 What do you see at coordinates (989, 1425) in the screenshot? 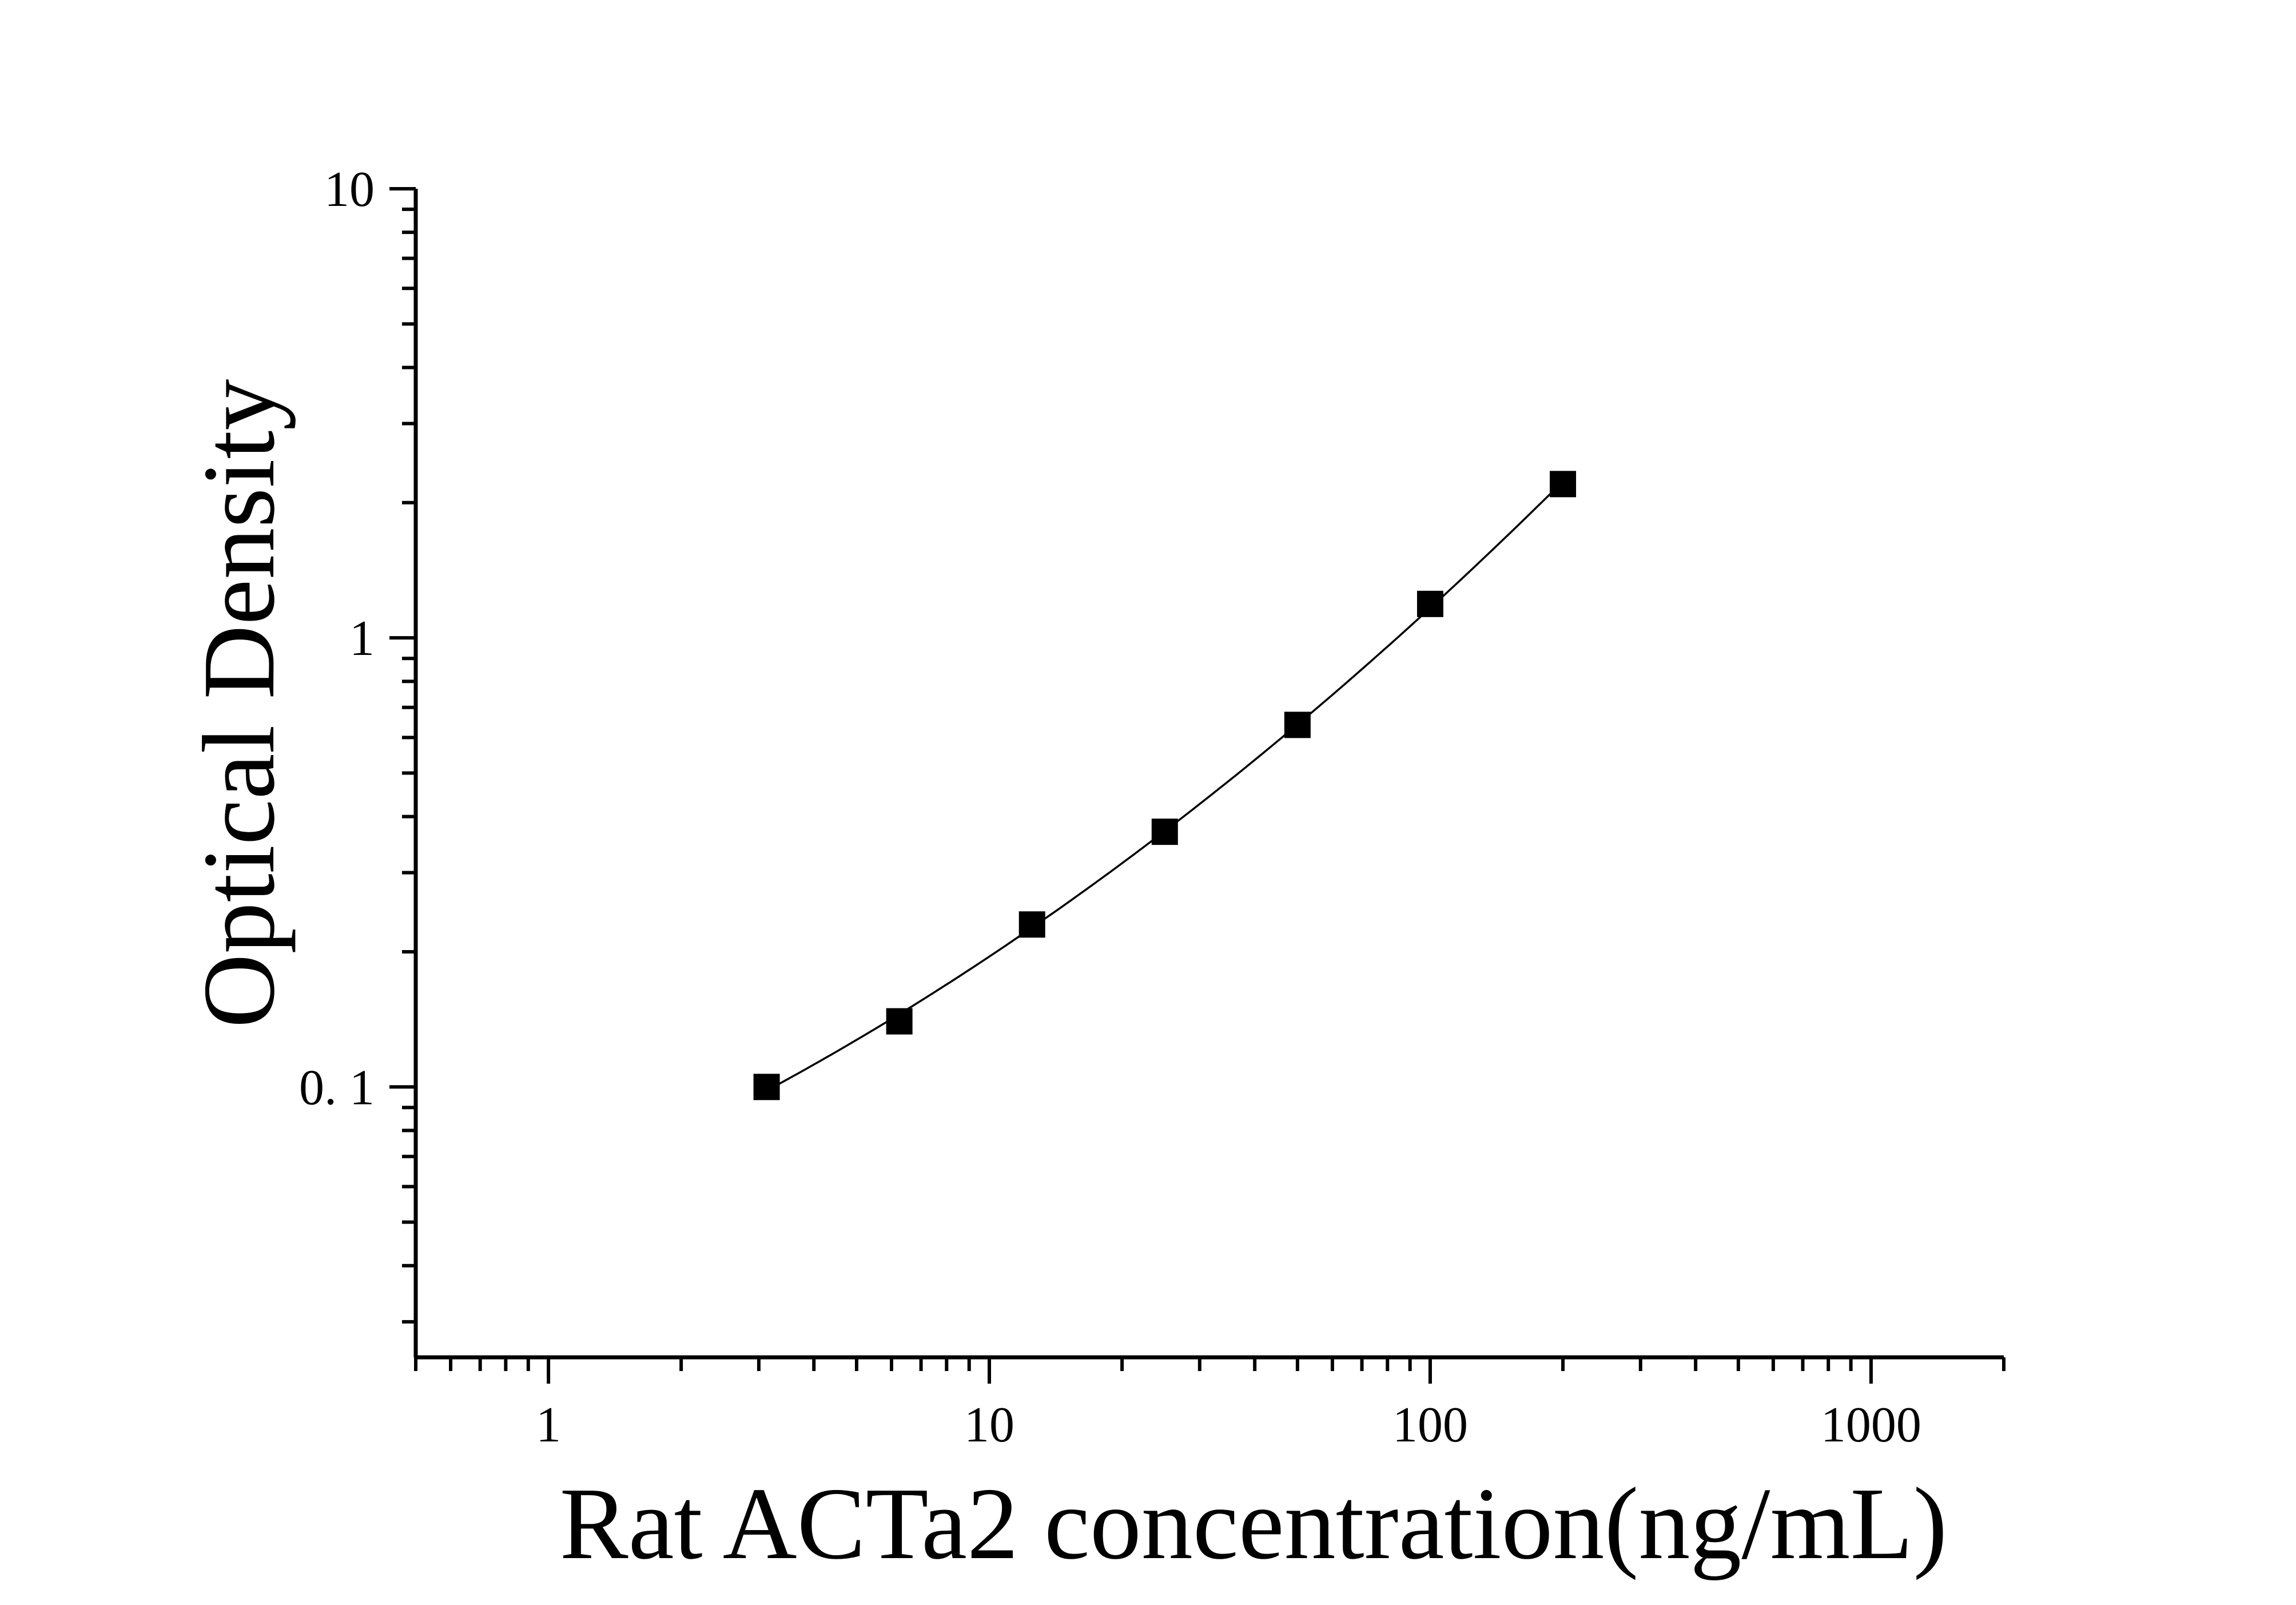
I see `x-tick-label: 10` at bounding box center [989, 1425].